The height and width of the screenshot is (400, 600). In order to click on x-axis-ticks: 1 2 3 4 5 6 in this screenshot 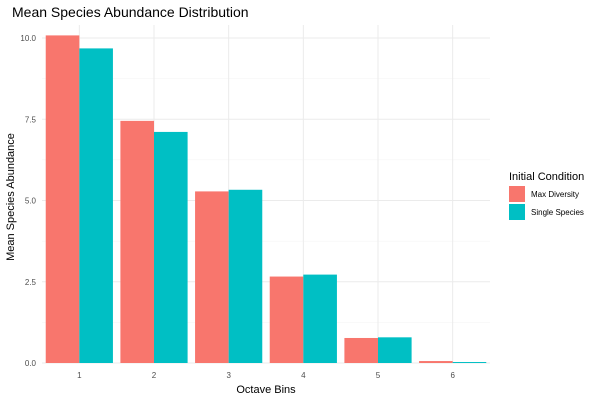, I will do `click(266, 375)`.